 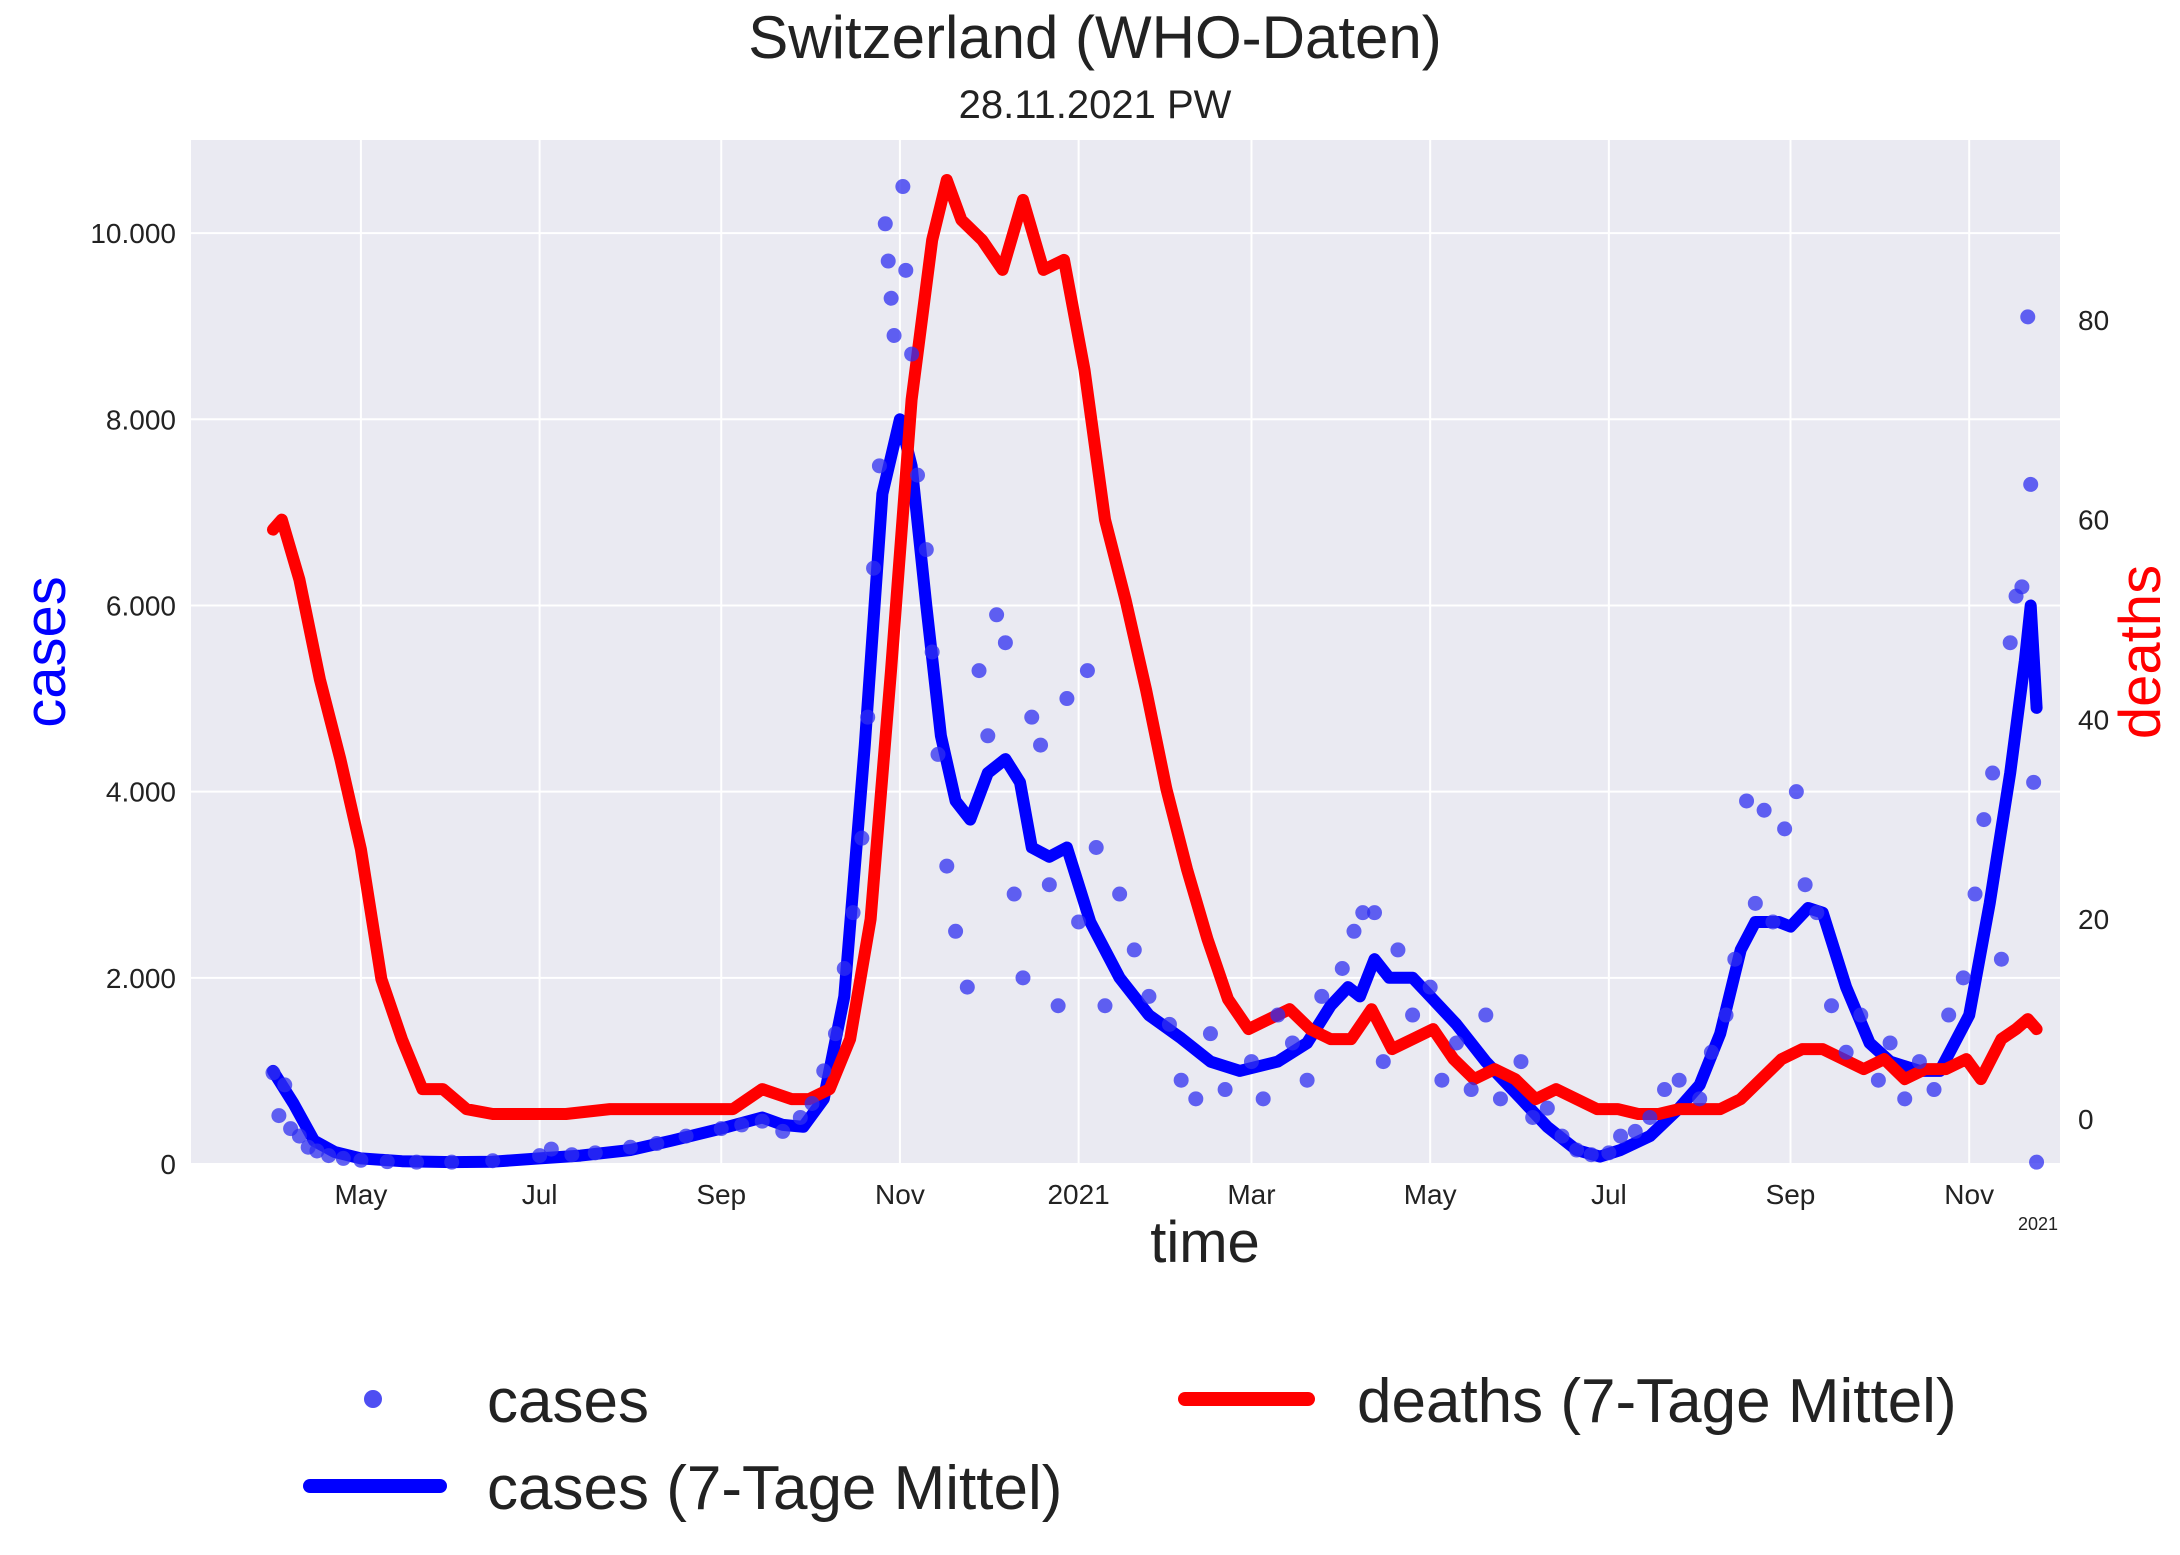 What do you see at coordinates (900, 1194) in the screenshot?
I see `x-tick-label: Nov` at bounding box center [900, 1194].